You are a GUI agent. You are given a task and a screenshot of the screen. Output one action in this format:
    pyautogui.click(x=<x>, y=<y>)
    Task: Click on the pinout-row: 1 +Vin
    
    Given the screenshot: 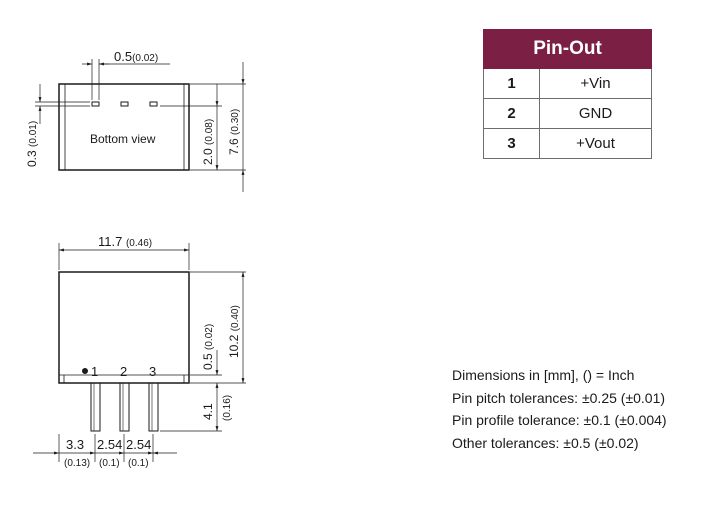 What is the action you would take?
    pyautogui.click(x=567, y=83)
    